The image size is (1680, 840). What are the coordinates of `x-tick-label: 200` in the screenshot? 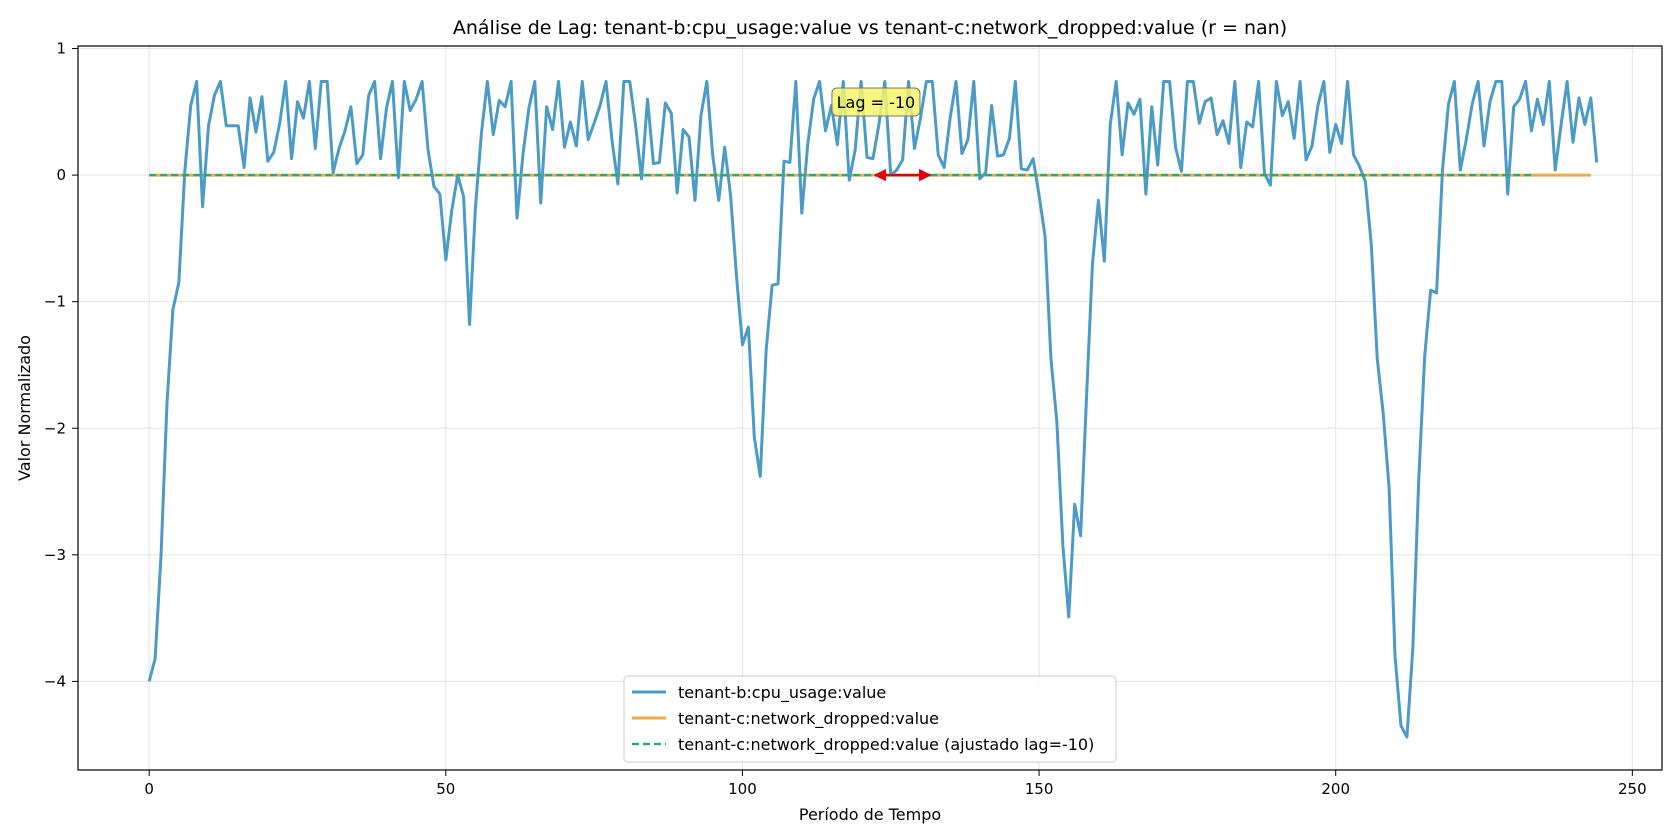 It's located at (1335, 789).